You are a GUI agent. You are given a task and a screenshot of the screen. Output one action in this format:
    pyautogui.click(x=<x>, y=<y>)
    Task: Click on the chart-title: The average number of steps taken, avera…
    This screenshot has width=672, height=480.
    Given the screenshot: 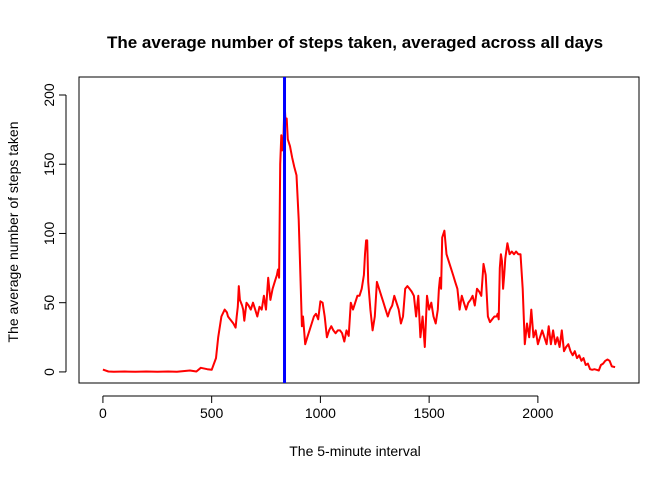 What is the action you would take?
    pyautogui.click(x=355, y=42)
    